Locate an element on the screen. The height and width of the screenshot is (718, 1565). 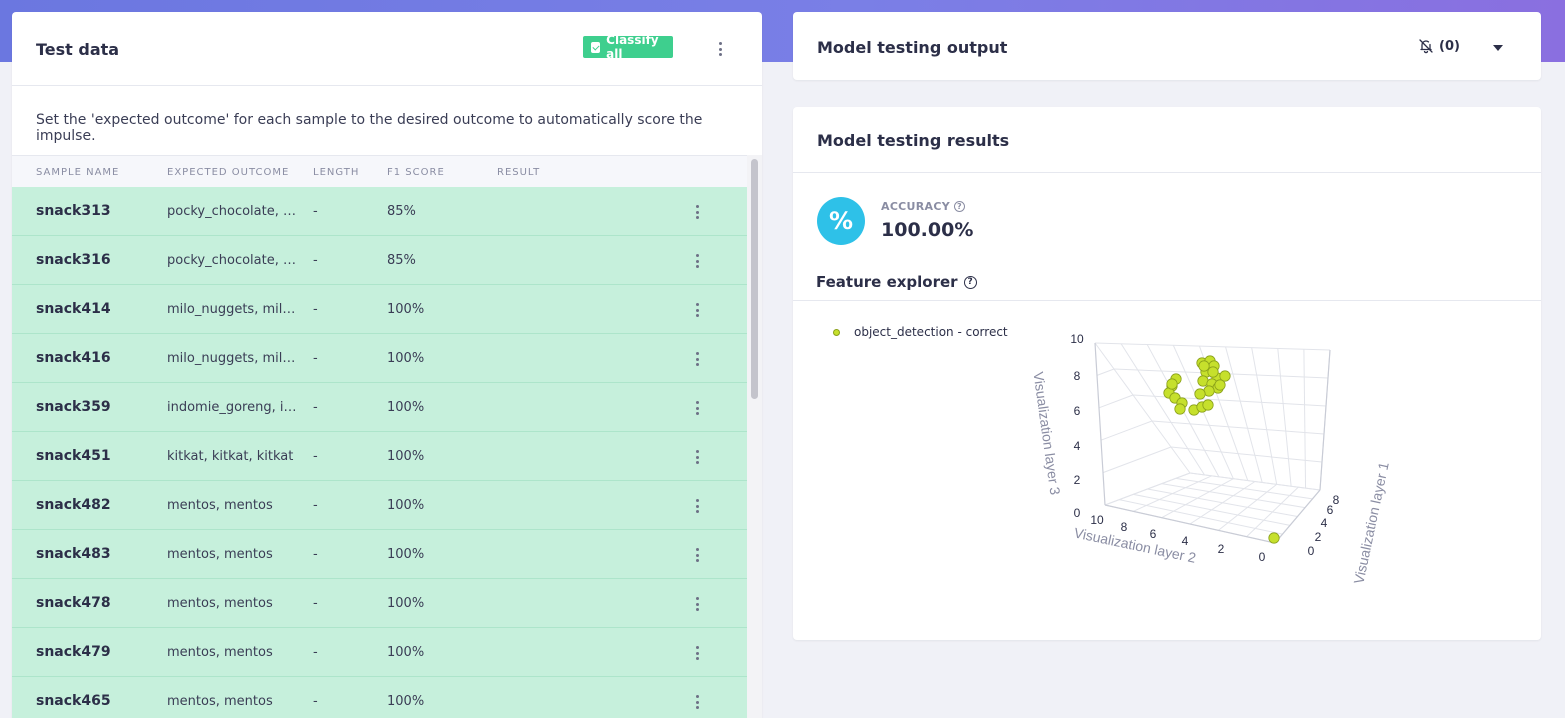
column-f1-score: F1 SCORE is located at coordinates (416, 172).